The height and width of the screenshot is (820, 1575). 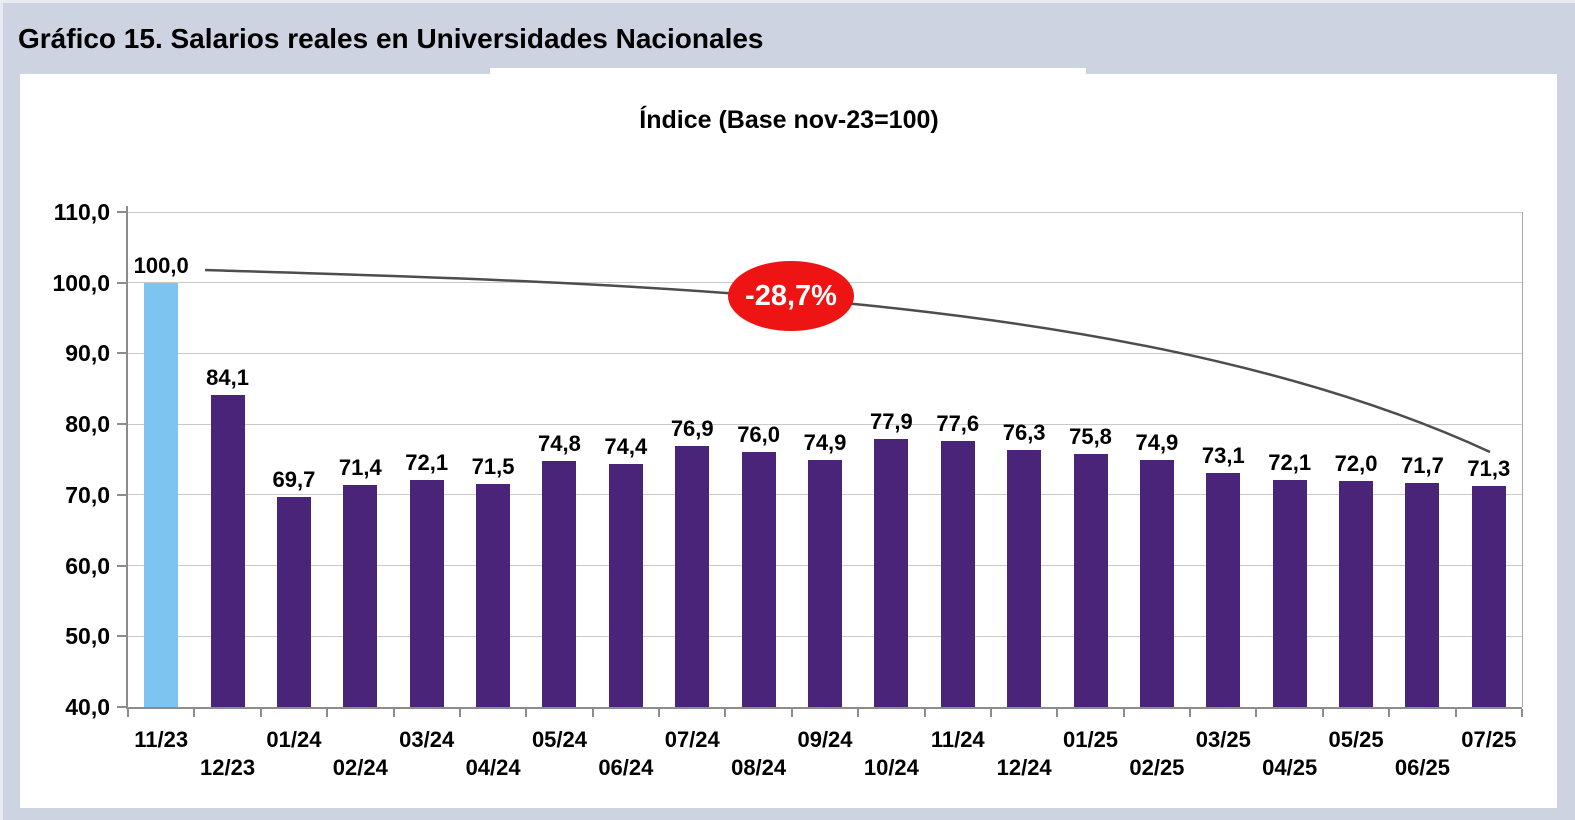 I want to click on bar-value-label: 84,1, so click(x=227, y=378).